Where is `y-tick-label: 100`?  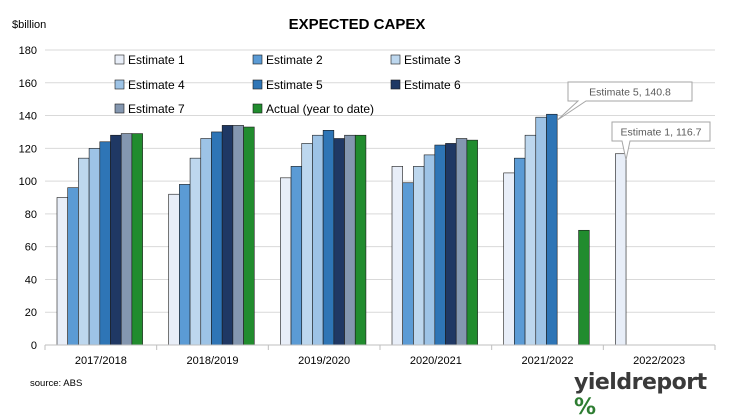 y-tick-label: 100 is located at coordinates (28, 182).